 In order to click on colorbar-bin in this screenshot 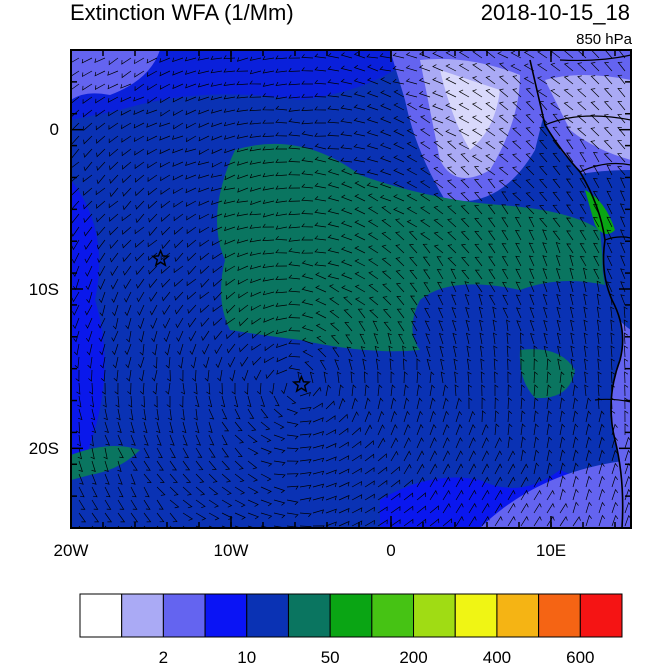, I will do `click(309, 615)`.